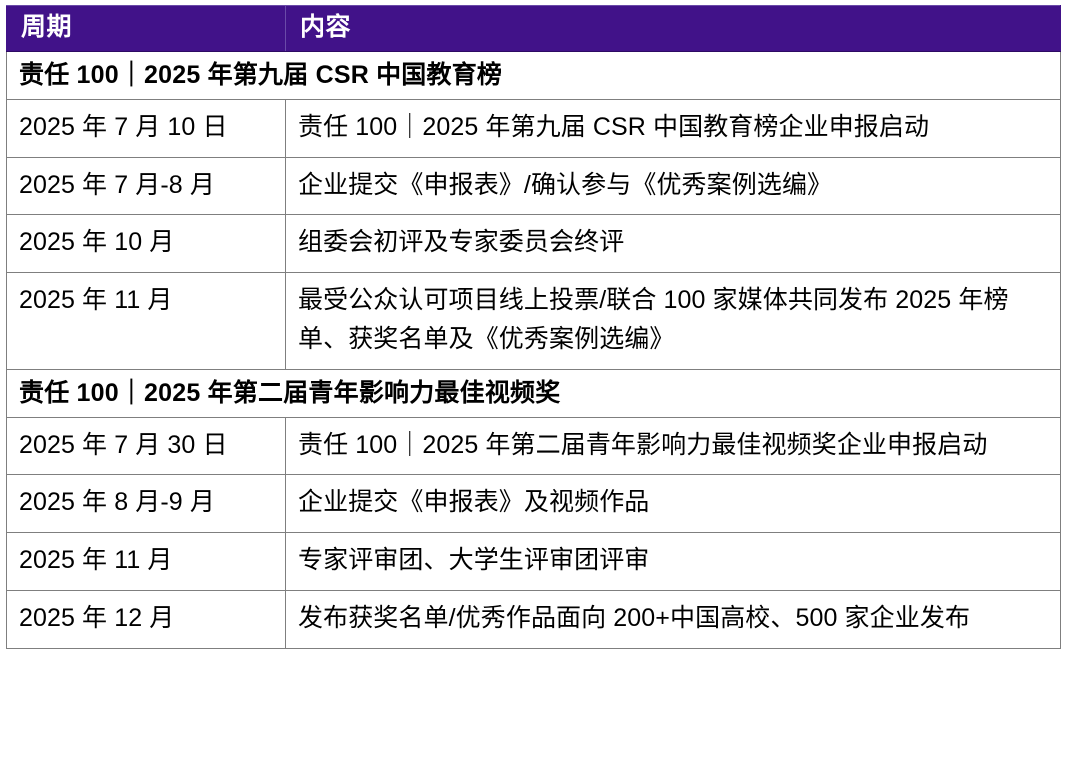 The width and height of the screenshot is (1066, 780). I want to click on table-row: 2025 年 10 月 组委会初评及专家委员会终评, so click(533, 243).